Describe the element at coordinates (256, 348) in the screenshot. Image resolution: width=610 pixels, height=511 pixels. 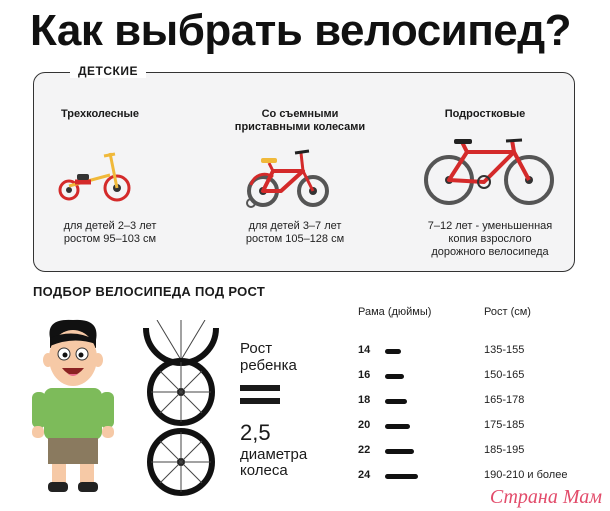
I see `formula-line1: Рост` at that location.